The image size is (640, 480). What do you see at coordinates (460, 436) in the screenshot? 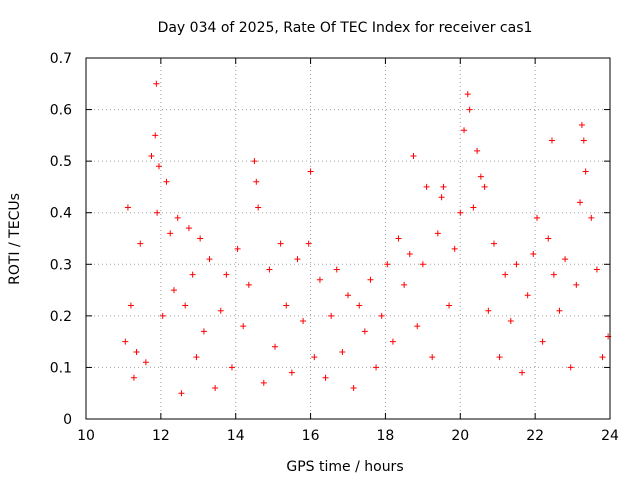
I see `x-tick-label: 20` at bounding box center [460, 436].